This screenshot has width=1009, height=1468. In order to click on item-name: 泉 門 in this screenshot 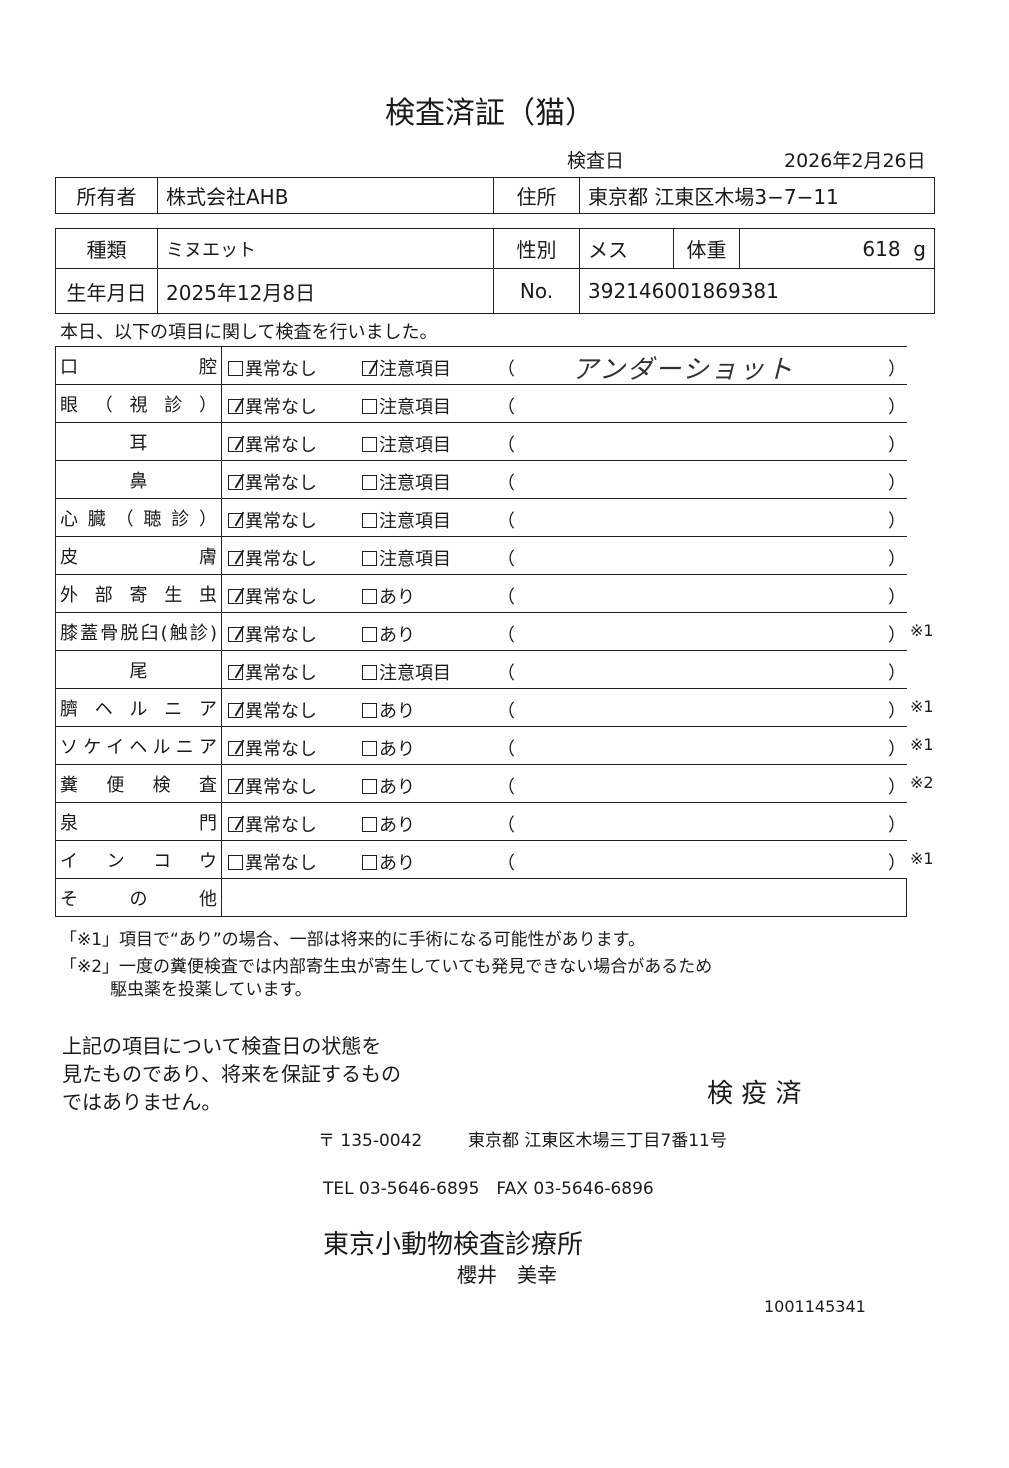, I will do `click(138, 821)`.